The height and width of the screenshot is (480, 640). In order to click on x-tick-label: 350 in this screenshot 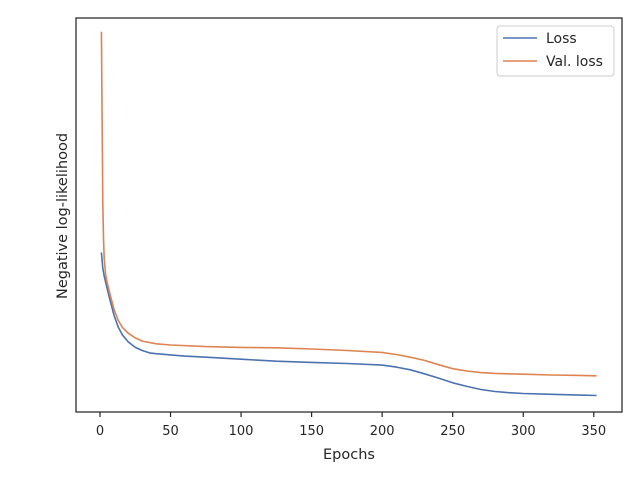, I will do `click(593, 431)`.